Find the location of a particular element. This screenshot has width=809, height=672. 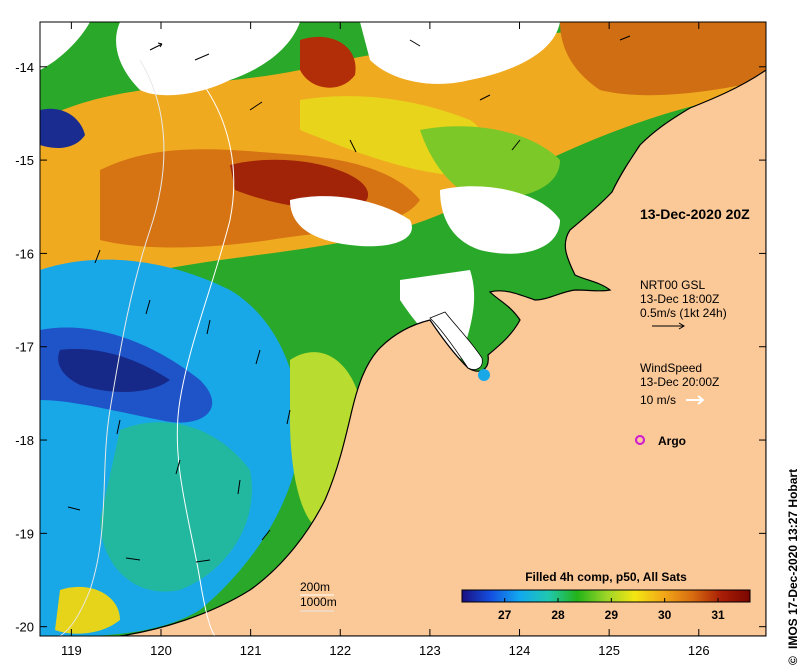

y-tick-label: -18 is located at coordinates (24, 440).